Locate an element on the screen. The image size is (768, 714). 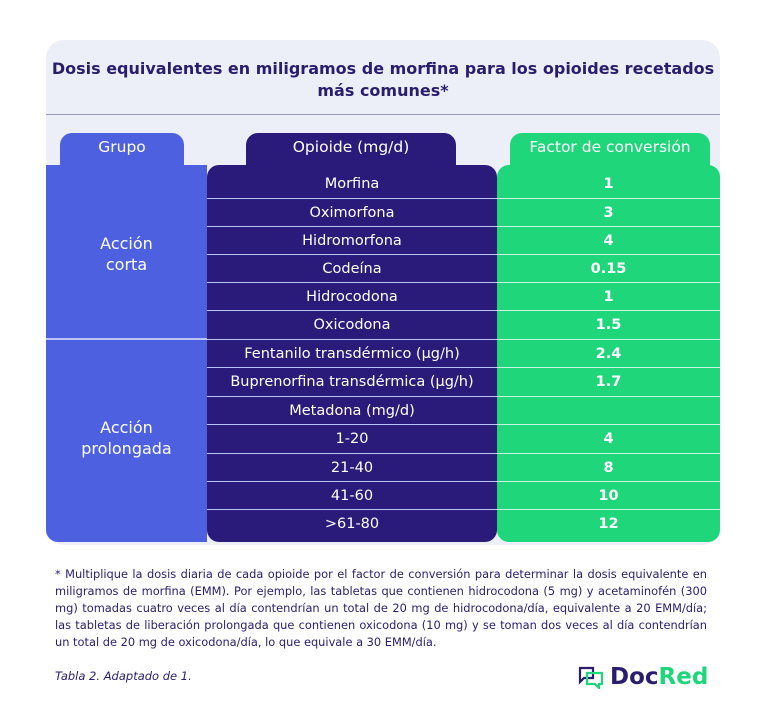
opioid-cell: Morfina is located at coordinates (352, 184).